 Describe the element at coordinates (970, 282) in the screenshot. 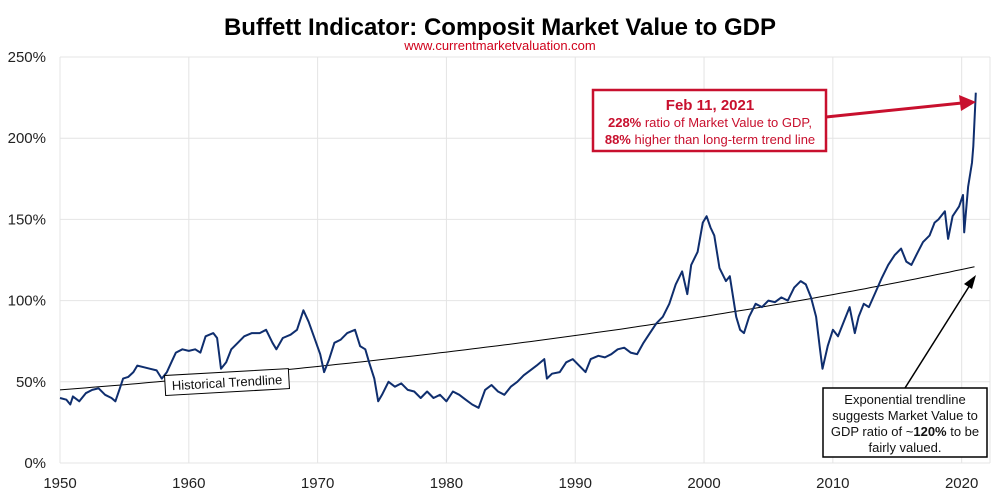

I see `black-arrow-head-icon` at that location.